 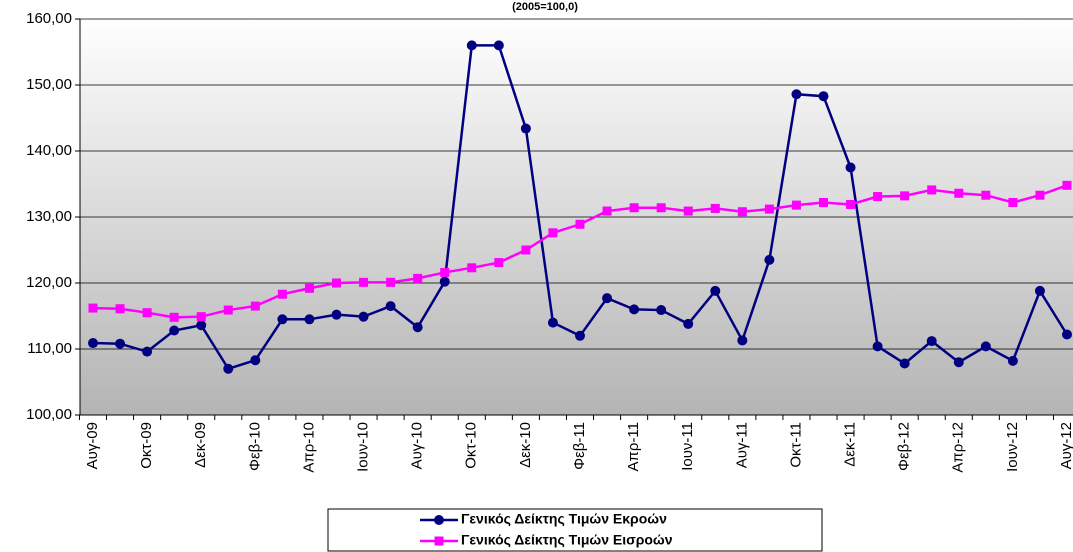 I want to click on y-tick-label: 160,00, so click(x=49, y=18).